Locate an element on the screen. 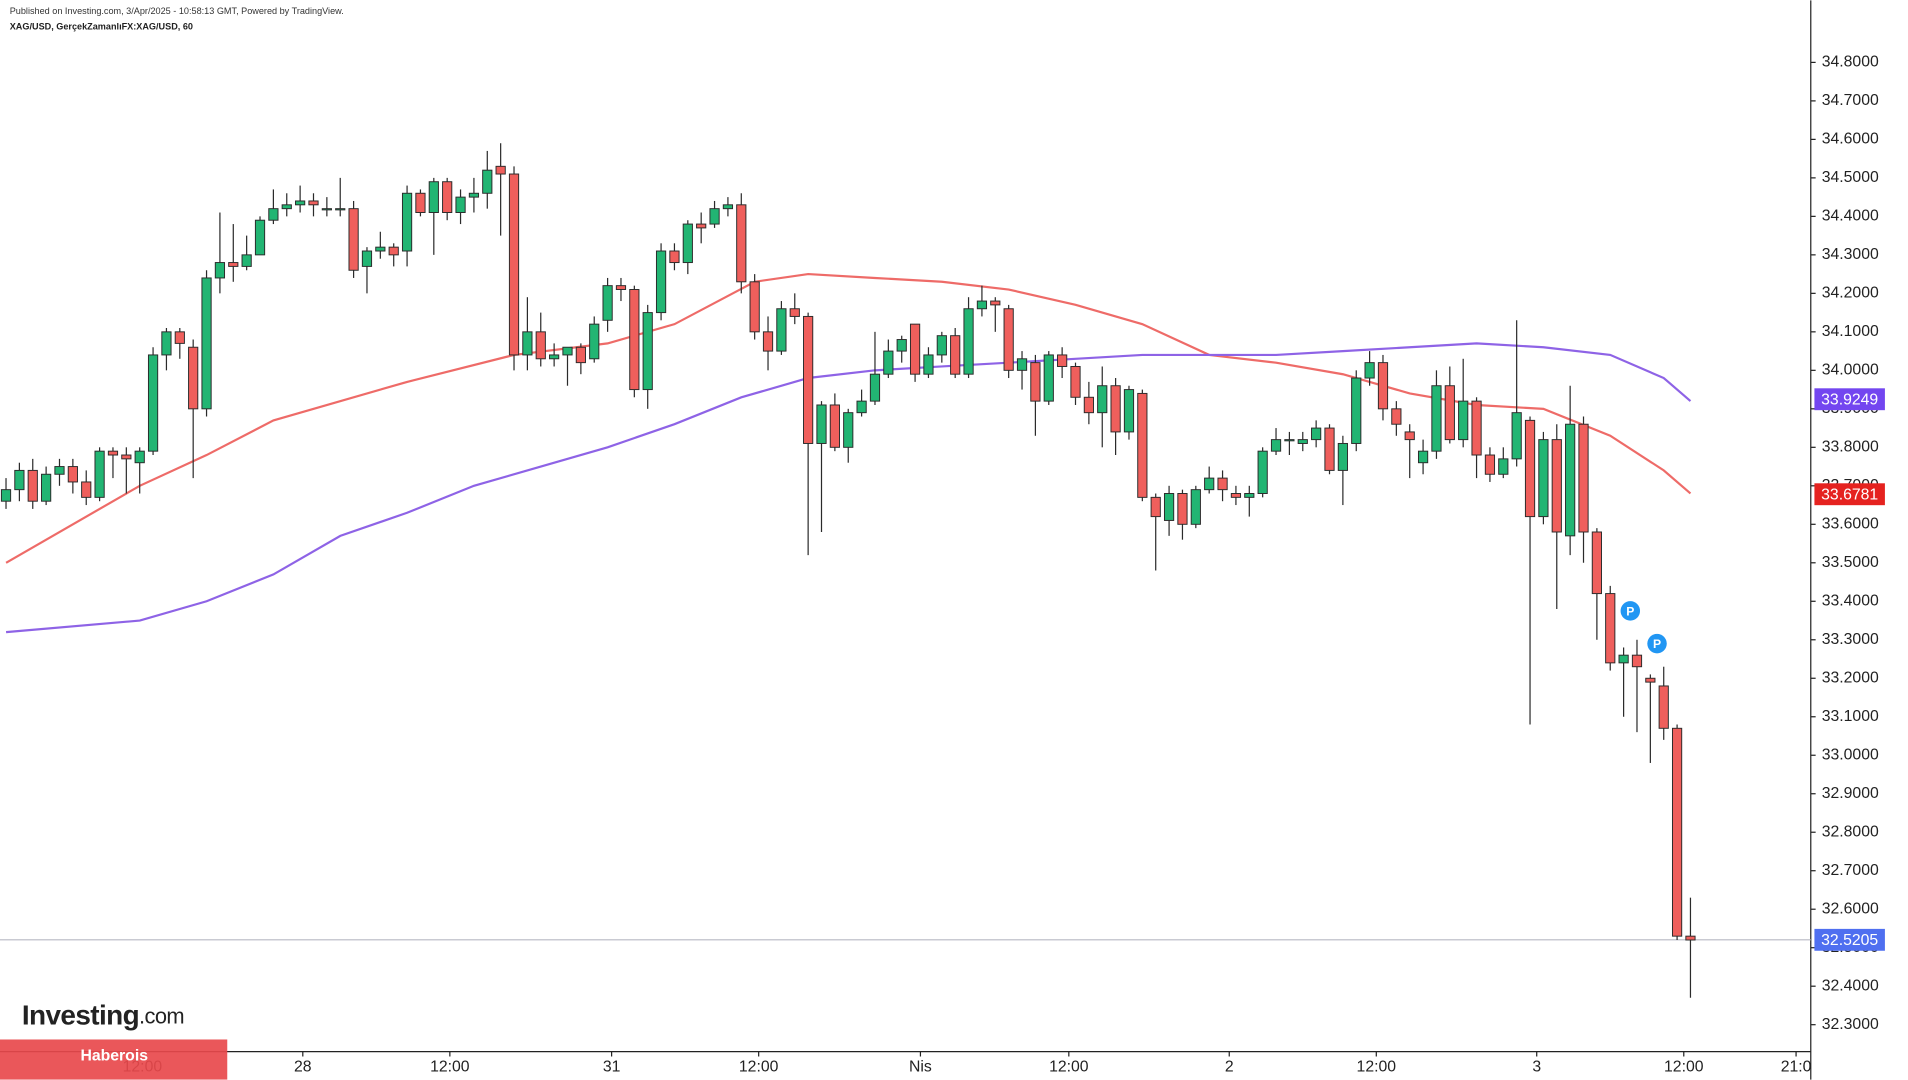 This screenshot has height=1080, width=1908. y-tick-label: 34.4000 is located at coordinates (1850, 216).